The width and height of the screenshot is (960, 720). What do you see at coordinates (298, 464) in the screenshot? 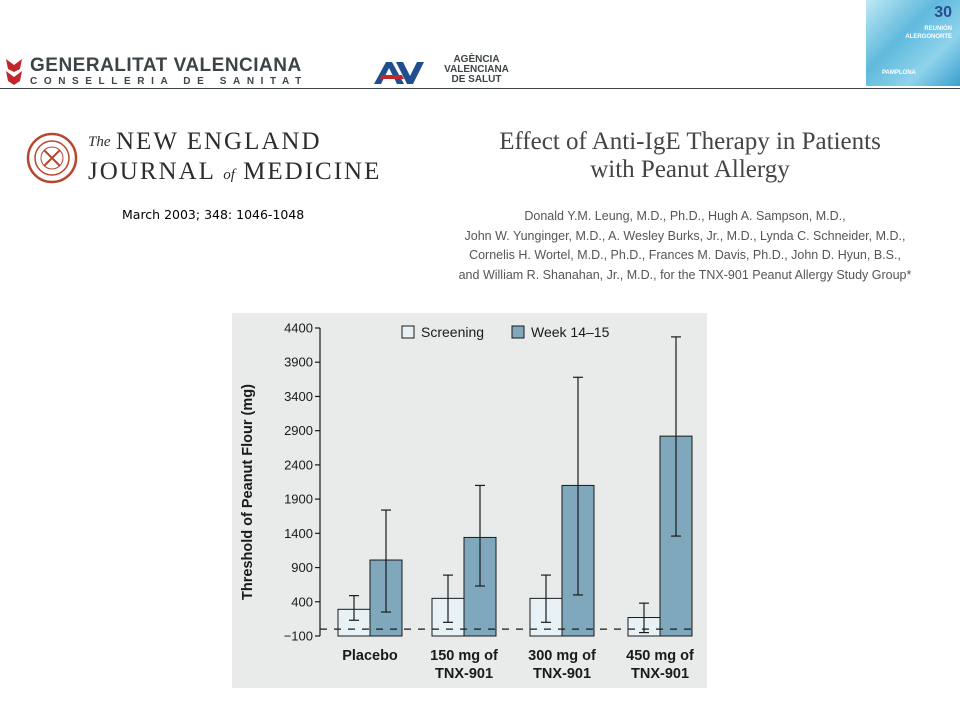
I see `y-tick-label: 2400` at bounding box center [298, 464].